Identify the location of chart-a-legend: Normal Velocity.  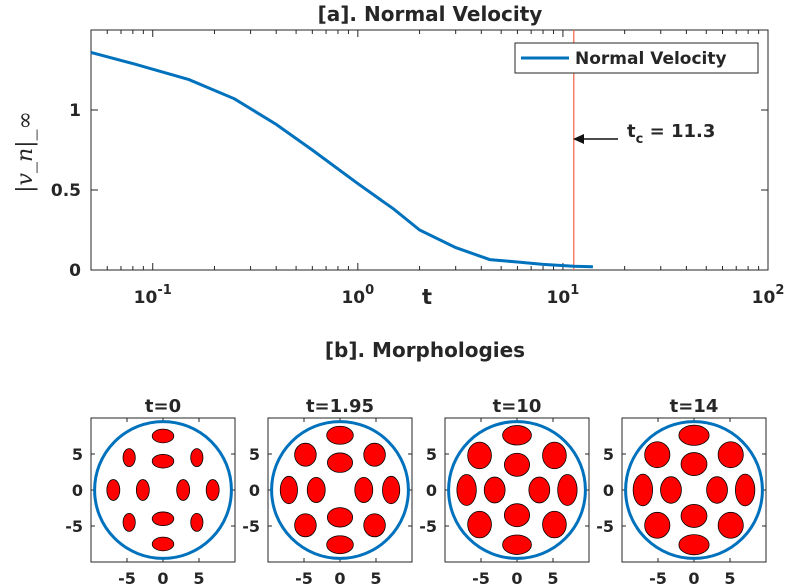
(636, 58).